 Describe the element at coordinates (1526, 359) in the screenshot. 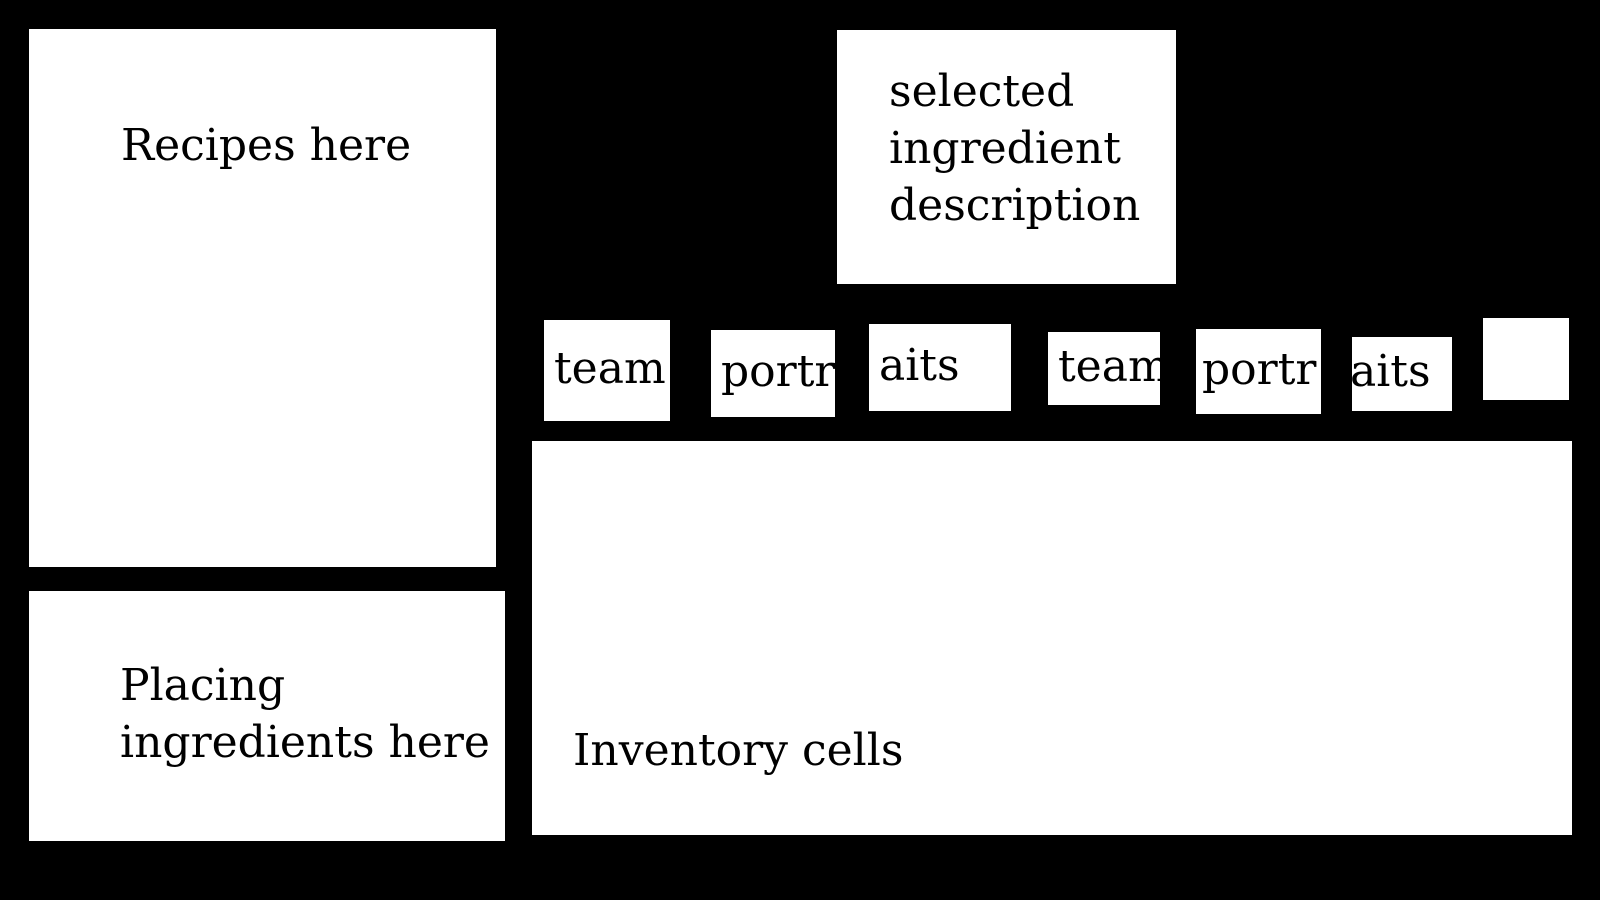

I see `tab-empty` at that location.